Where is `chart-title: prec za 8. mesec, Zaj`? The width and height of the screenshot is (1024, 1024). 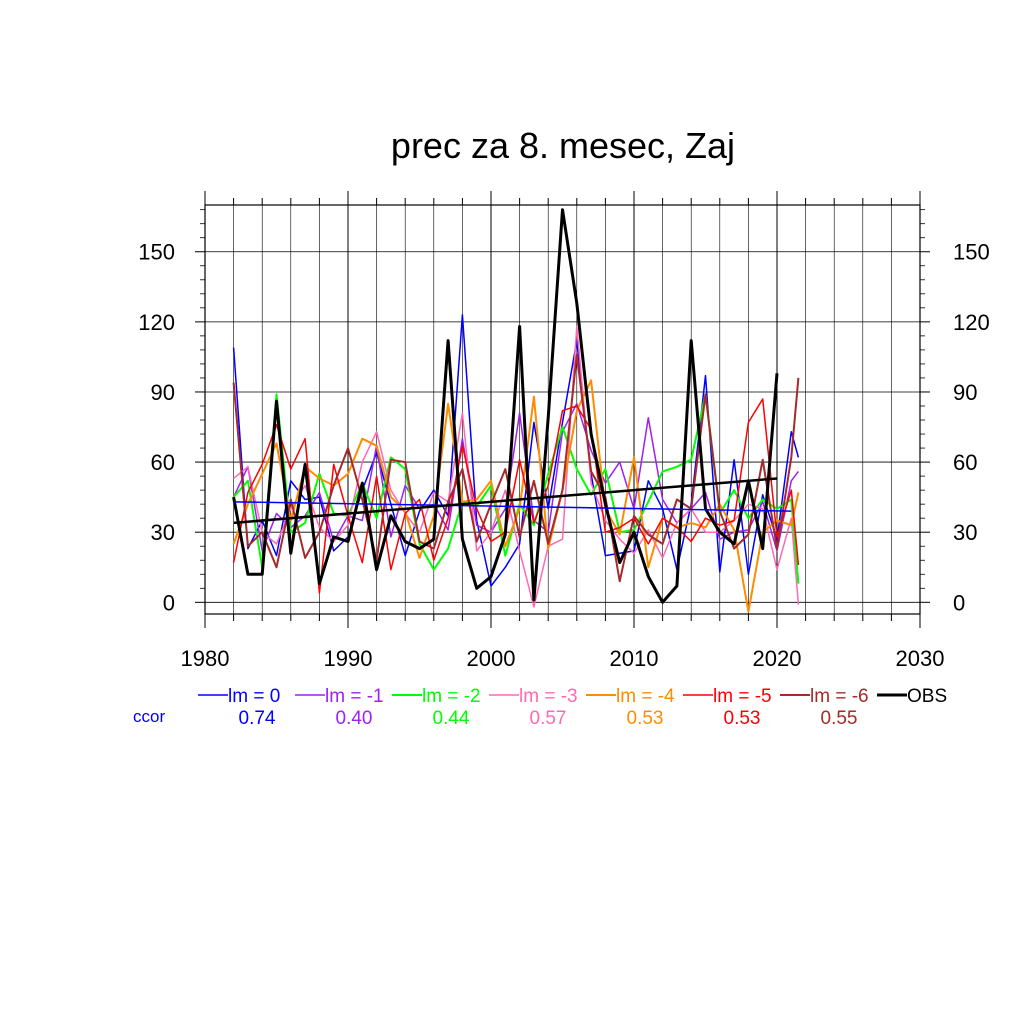
chart-title: prec za 8. mesec, Zaj is located at coordinates (563, 145).